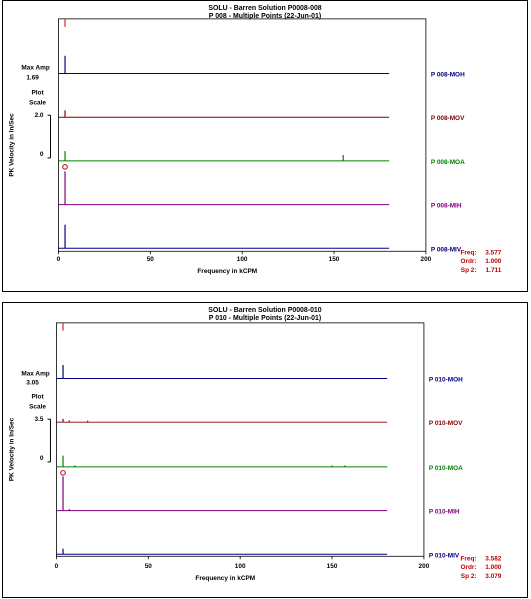 The image size is (531, 599). What do you see at coordinates (448, 118) in the screenshot?
I see `series-legend-label: P 008-MOV` at bounding box center [448, 118].